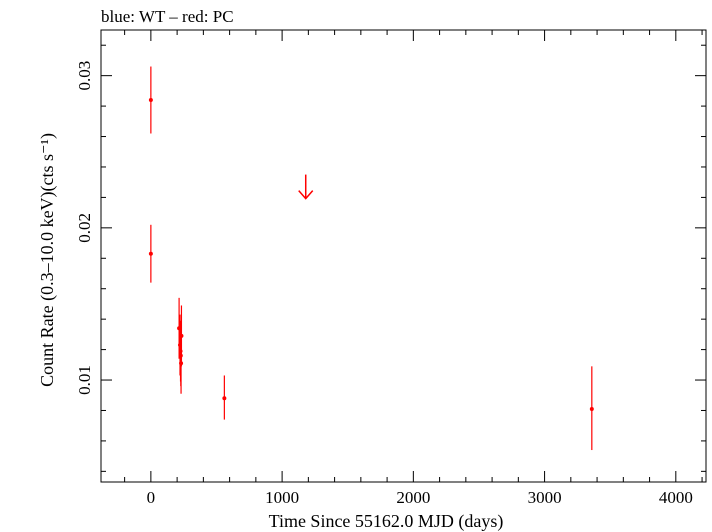  I want to click on x-tick-label: 3000, so click(545, 497).